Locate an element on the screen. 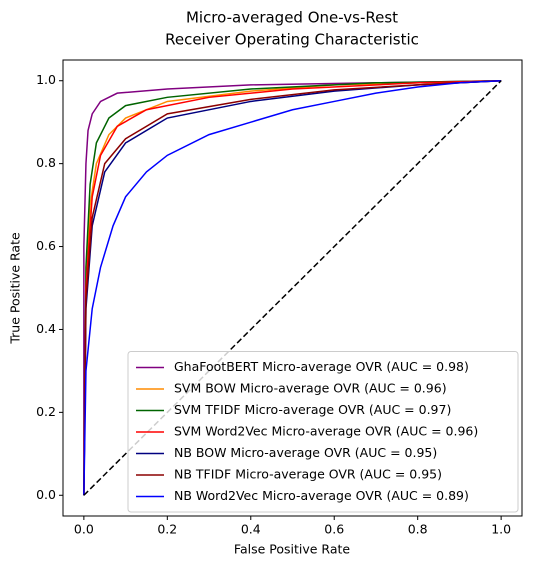 This screenshot has width=536, height=568. y-tick-label: 0.4 is located at coordinates (46, 328).